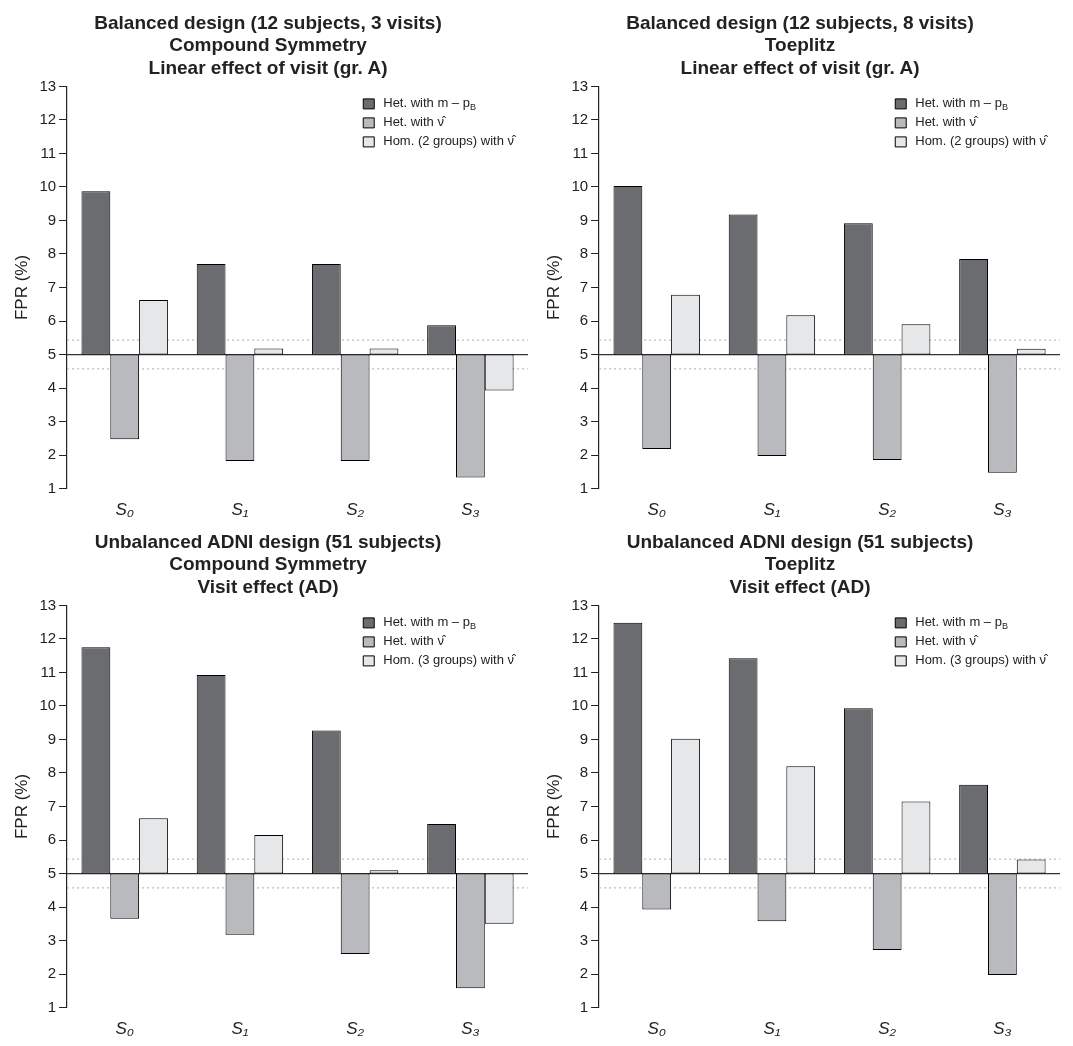 The height and width of the screenshot is (1046, 1073). What do you see at coordinates (800, 45) in the screenshot?
I see `chart-title: Balanced design (12 subjects, 8 visits) Toeplitz Linear effect of visit (gr. A)` at bounding box center [800, 45].